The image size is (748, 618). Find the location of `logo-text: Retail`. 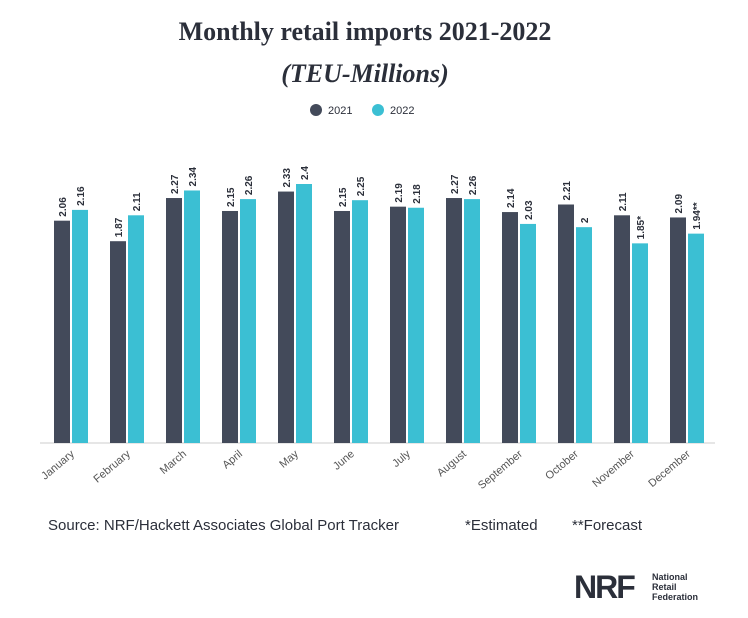

logo-text: Retail is located at coordinates (664, 587).